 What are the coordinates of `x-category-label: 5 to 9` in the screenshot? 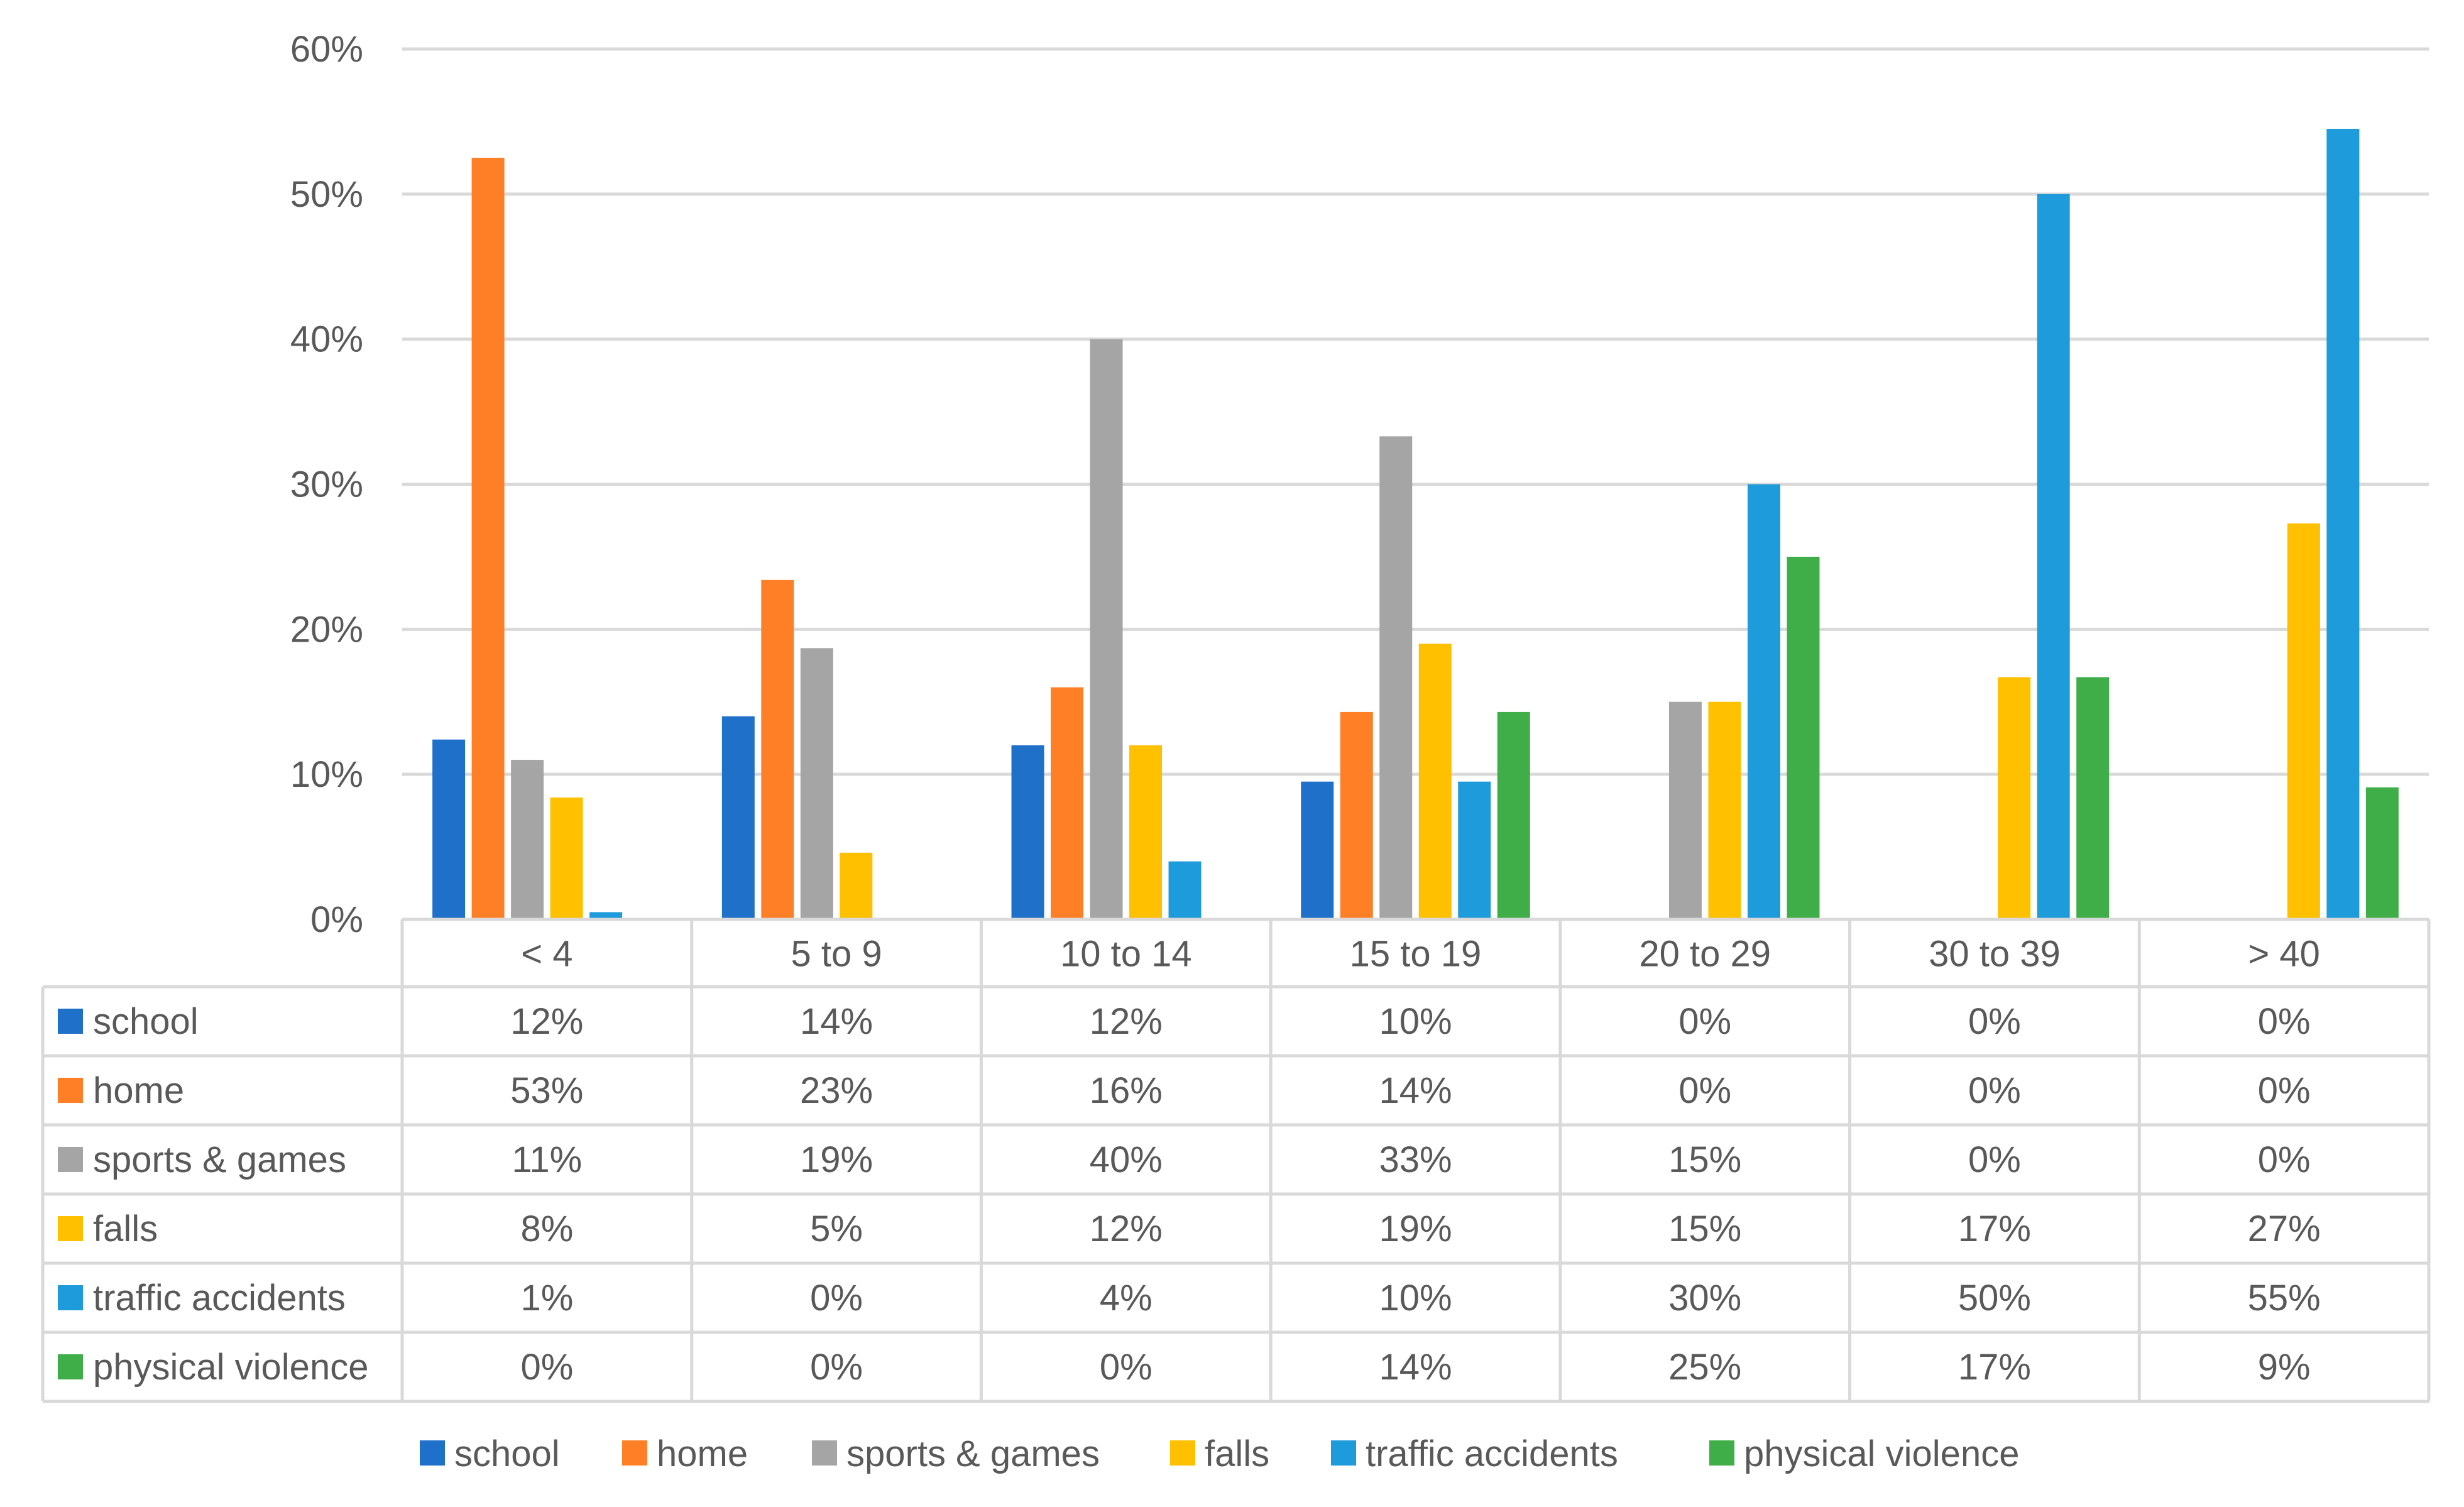 It's located at (836, 954).